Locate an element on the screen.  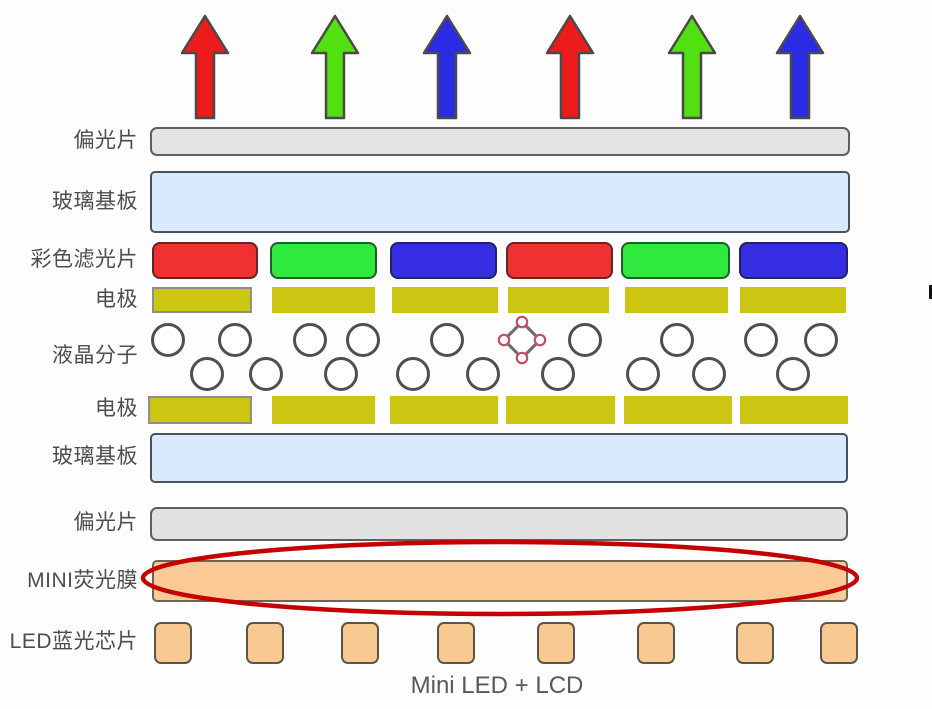
layer-label: 液晶分子 is located at coordinates (95, 355).